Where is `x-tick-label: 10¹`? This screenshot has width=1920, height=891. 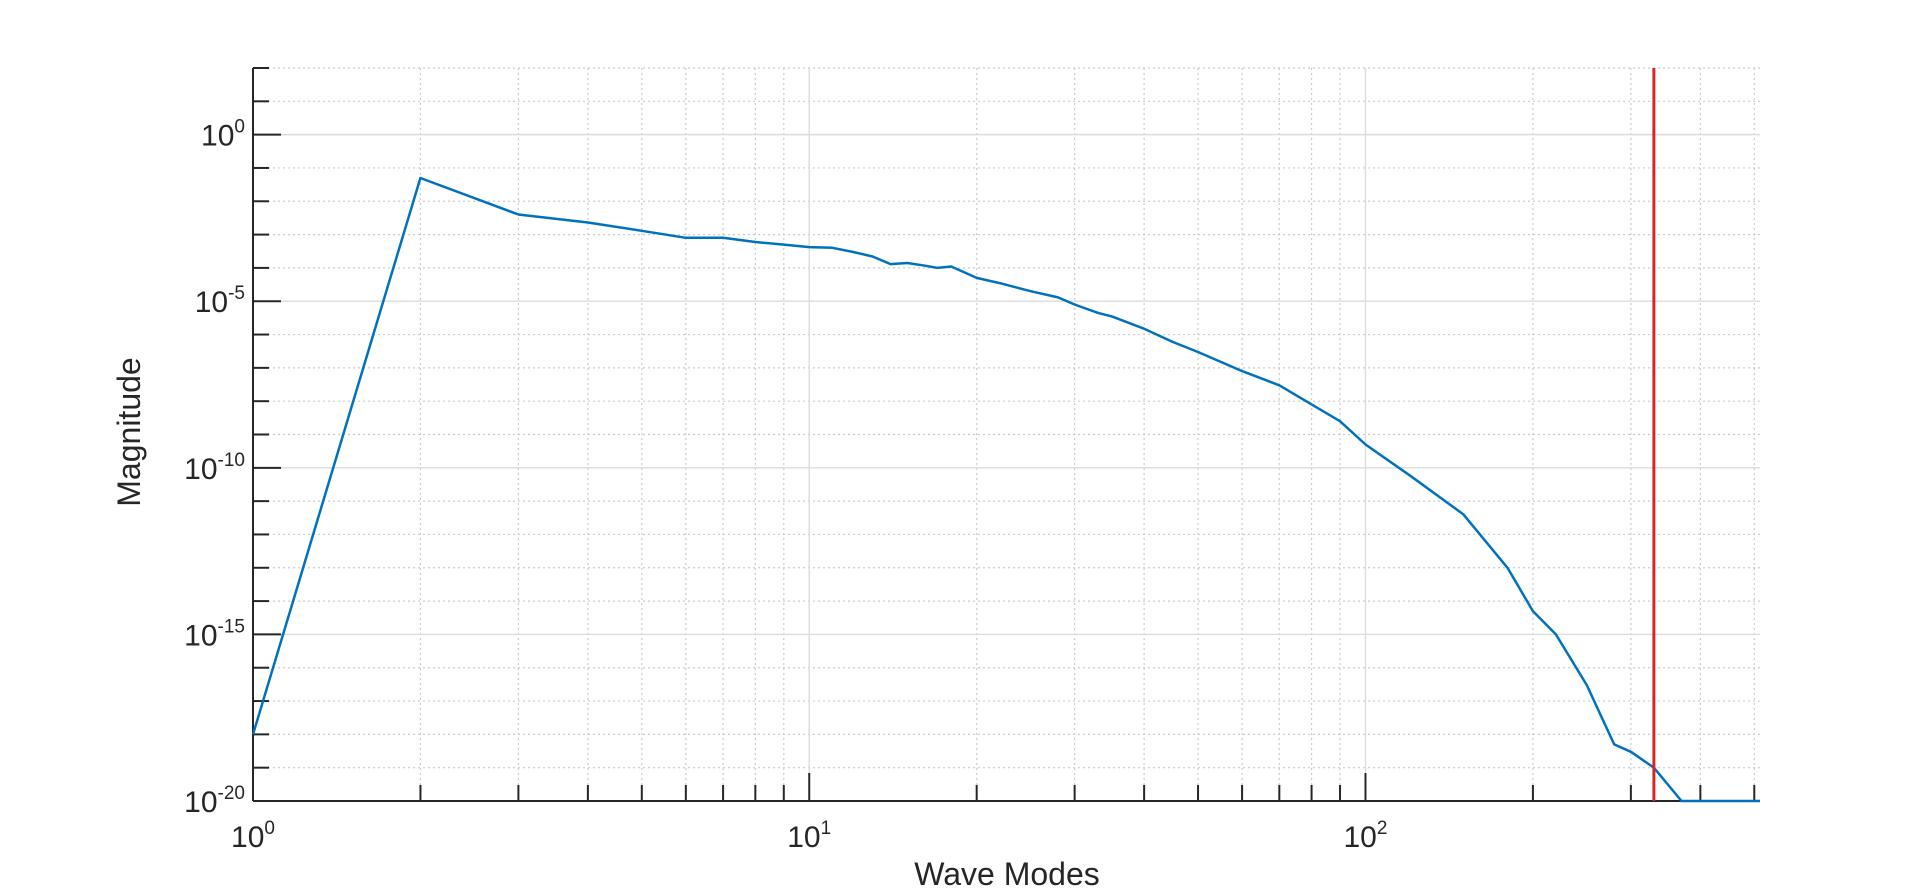
x-tick-label: 10¹ is located at coordinates (809, 836).